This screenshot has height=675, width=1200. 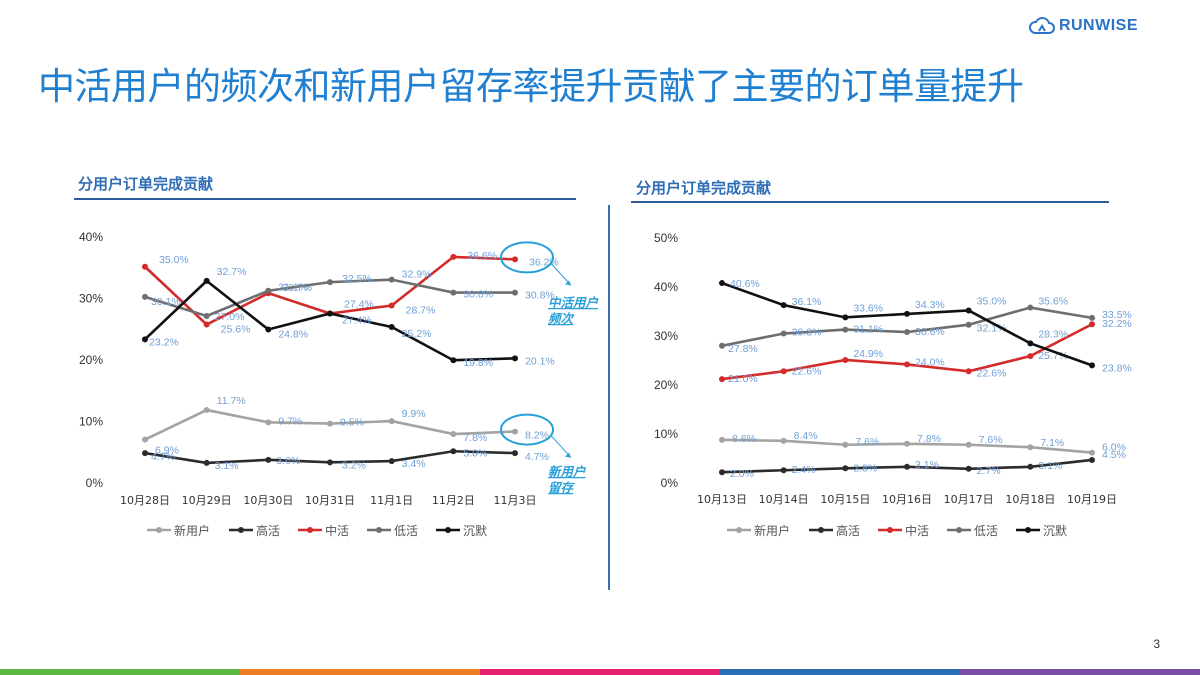 What do you see at coordinates (527, 257) in the screenshot?
I see `highlight-ellipse` at bounding box center [527, 257].